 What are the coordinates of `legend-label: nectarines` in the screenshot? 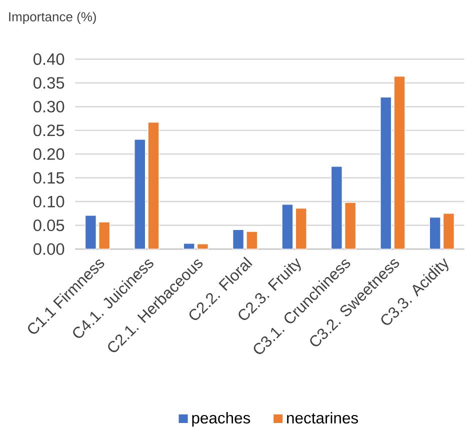 It's located at (322, 418).